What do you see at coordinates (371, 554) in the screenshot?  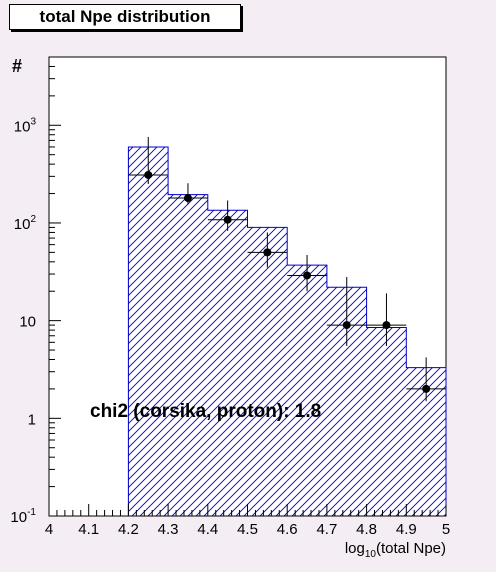 I see `x-axis-label-sub: 10` at bounding box center [371, 554].